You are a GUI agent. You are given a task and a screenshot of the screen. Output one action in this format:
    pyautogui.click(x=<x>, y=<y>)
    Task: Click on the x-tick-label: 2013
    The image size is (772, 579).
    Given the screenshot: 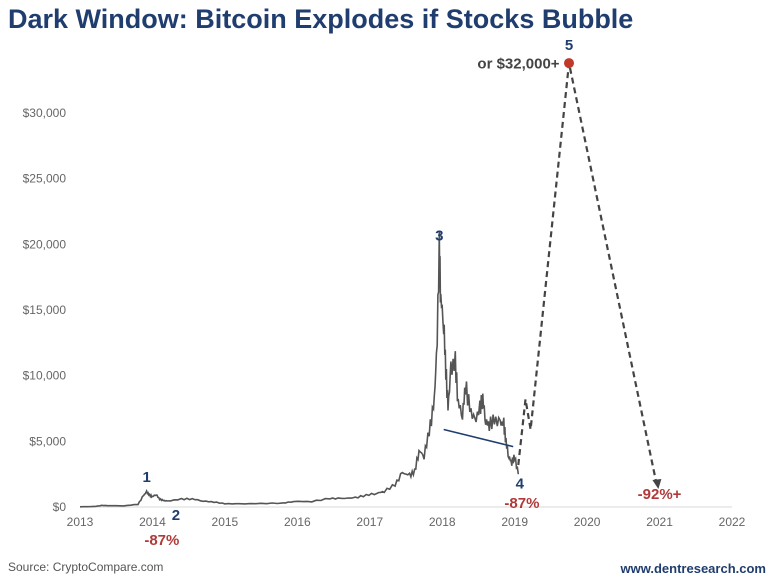 What is the action you would take?
    pyautogui.click(x=80, y=522)
    